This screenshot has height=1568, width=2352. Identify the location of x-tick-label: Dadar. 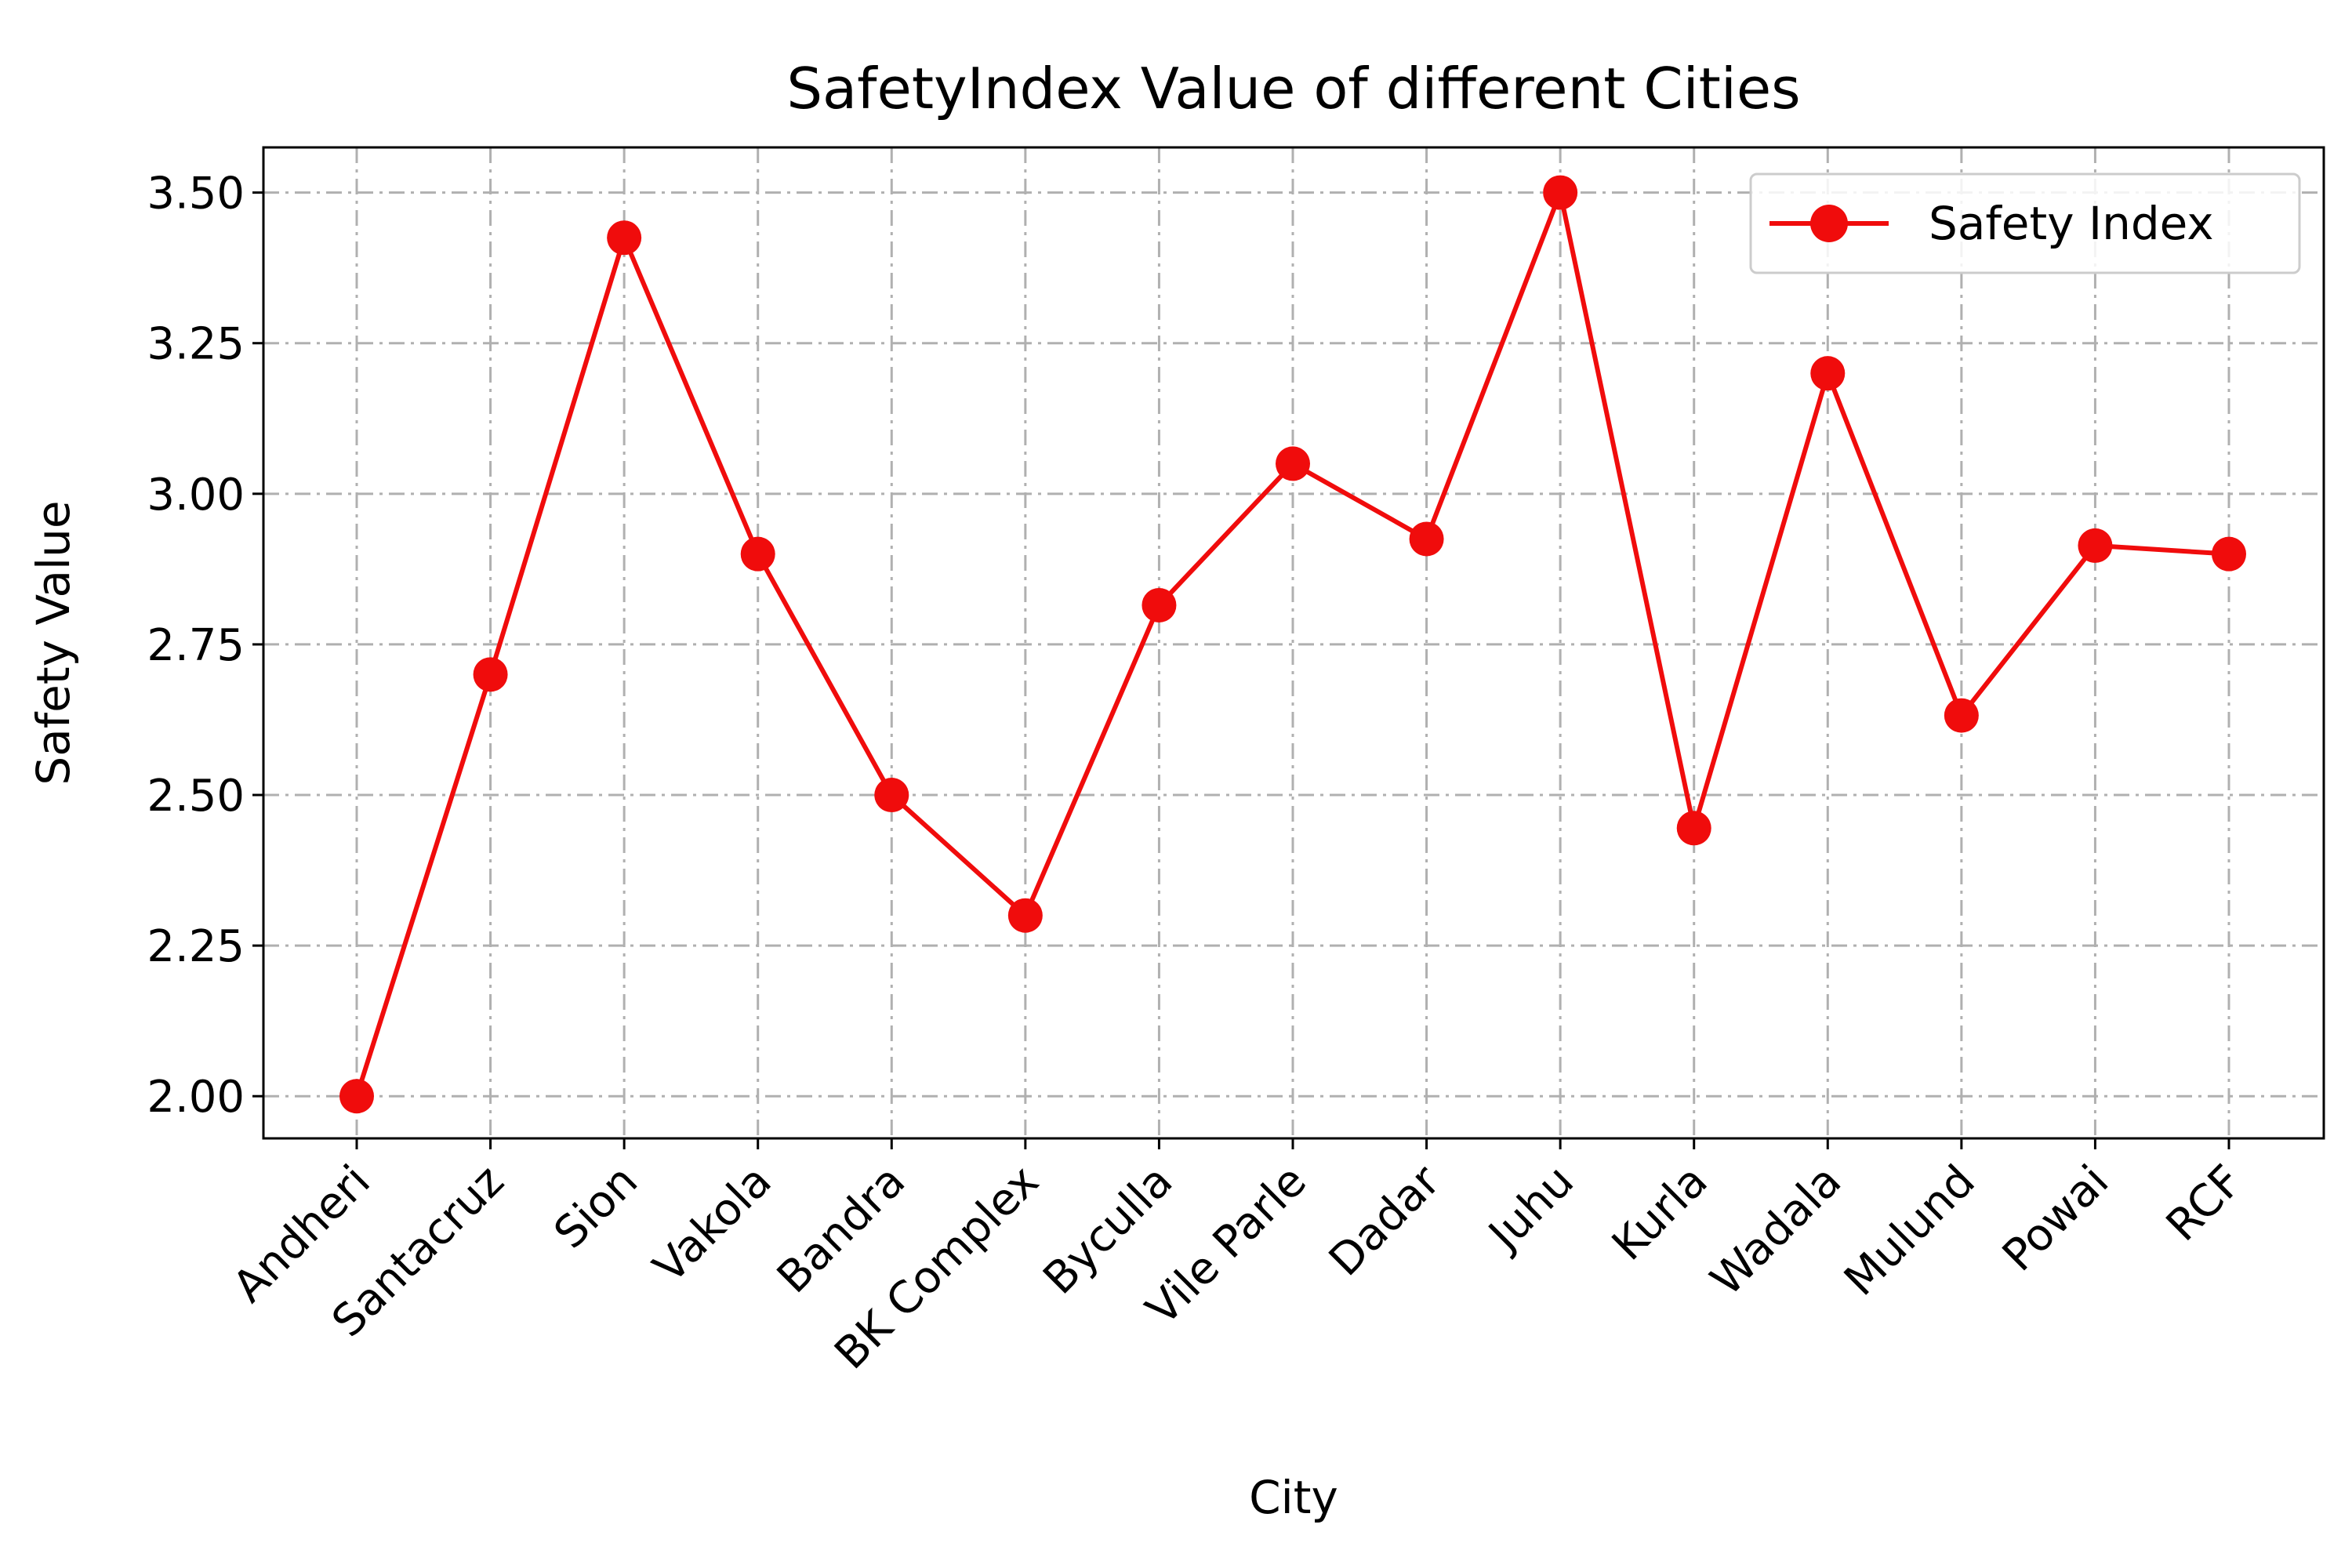
(1384, 1220).